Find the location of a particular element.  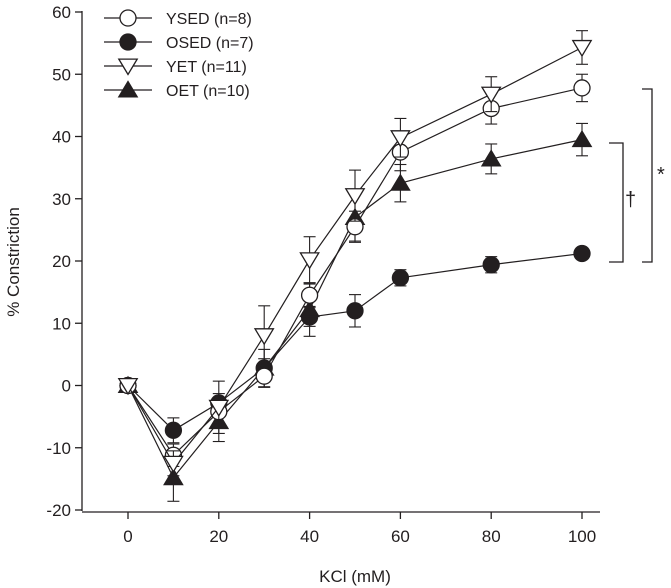

legend-item-2: YET (n=11) is located at coordinates (175, 67).